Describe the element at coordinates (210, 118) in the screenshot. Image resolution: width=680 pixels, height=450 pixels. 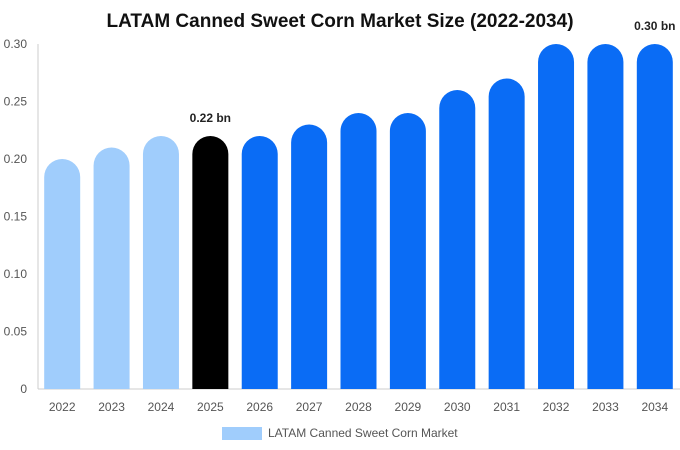
I see `data-label-2025: 0.22 bn` at that location.